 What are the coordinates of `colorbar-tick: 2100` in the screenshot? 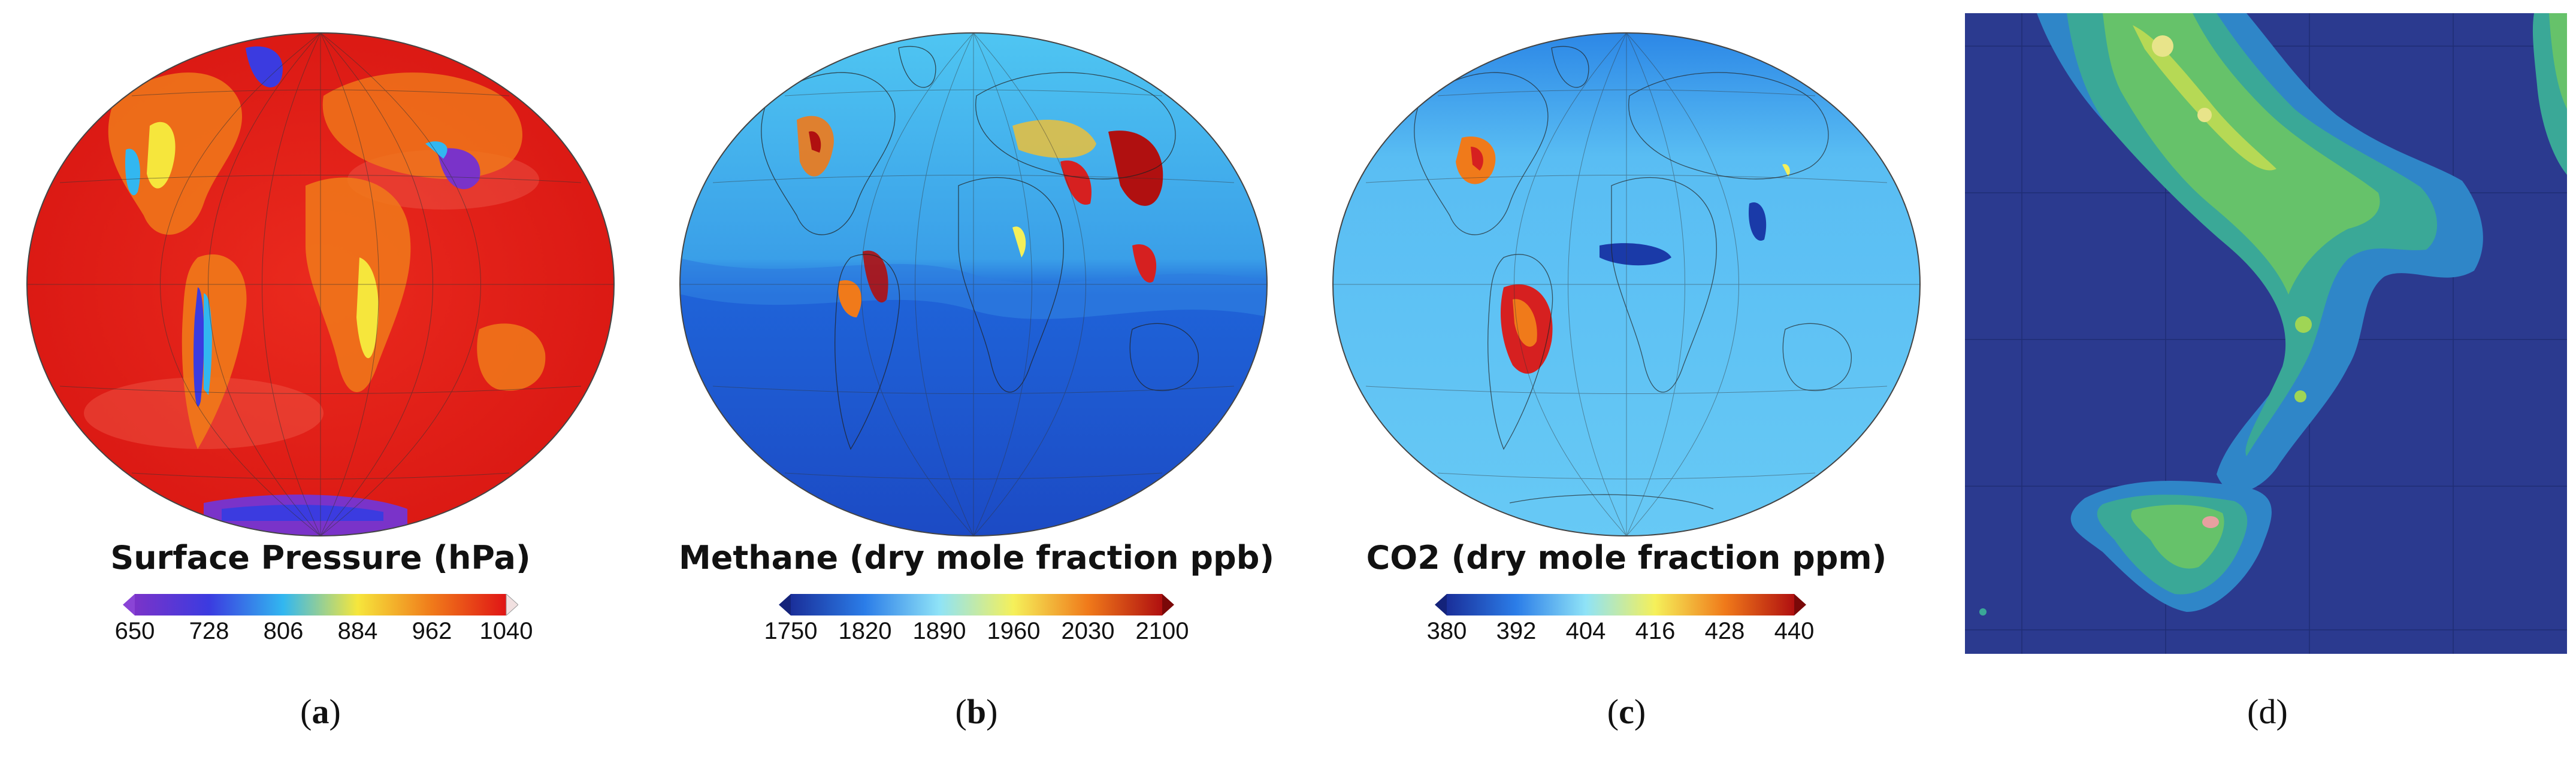 It's located at (1162, 631).